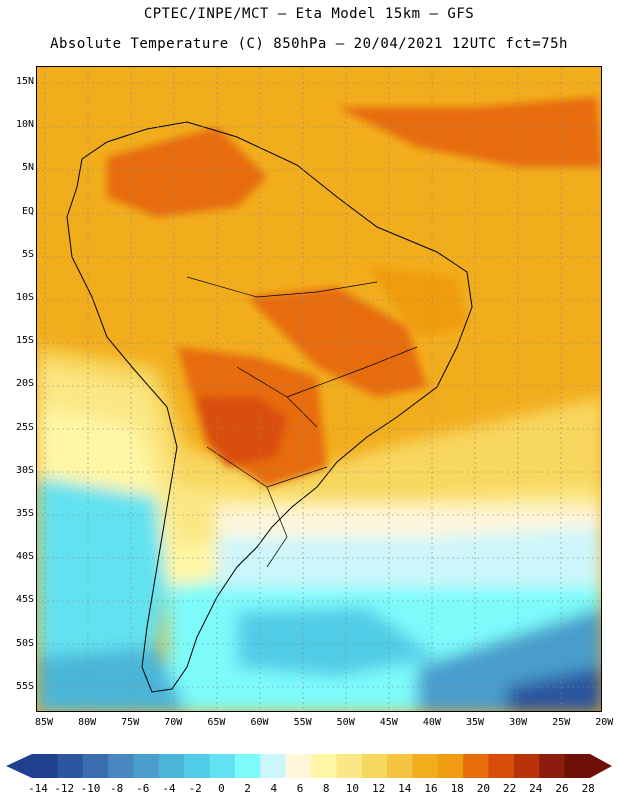 The image size is (618, 800). Describe the element at coordinates (130, 722) in the screenshot. I see `lon-label: 75W` at that location.